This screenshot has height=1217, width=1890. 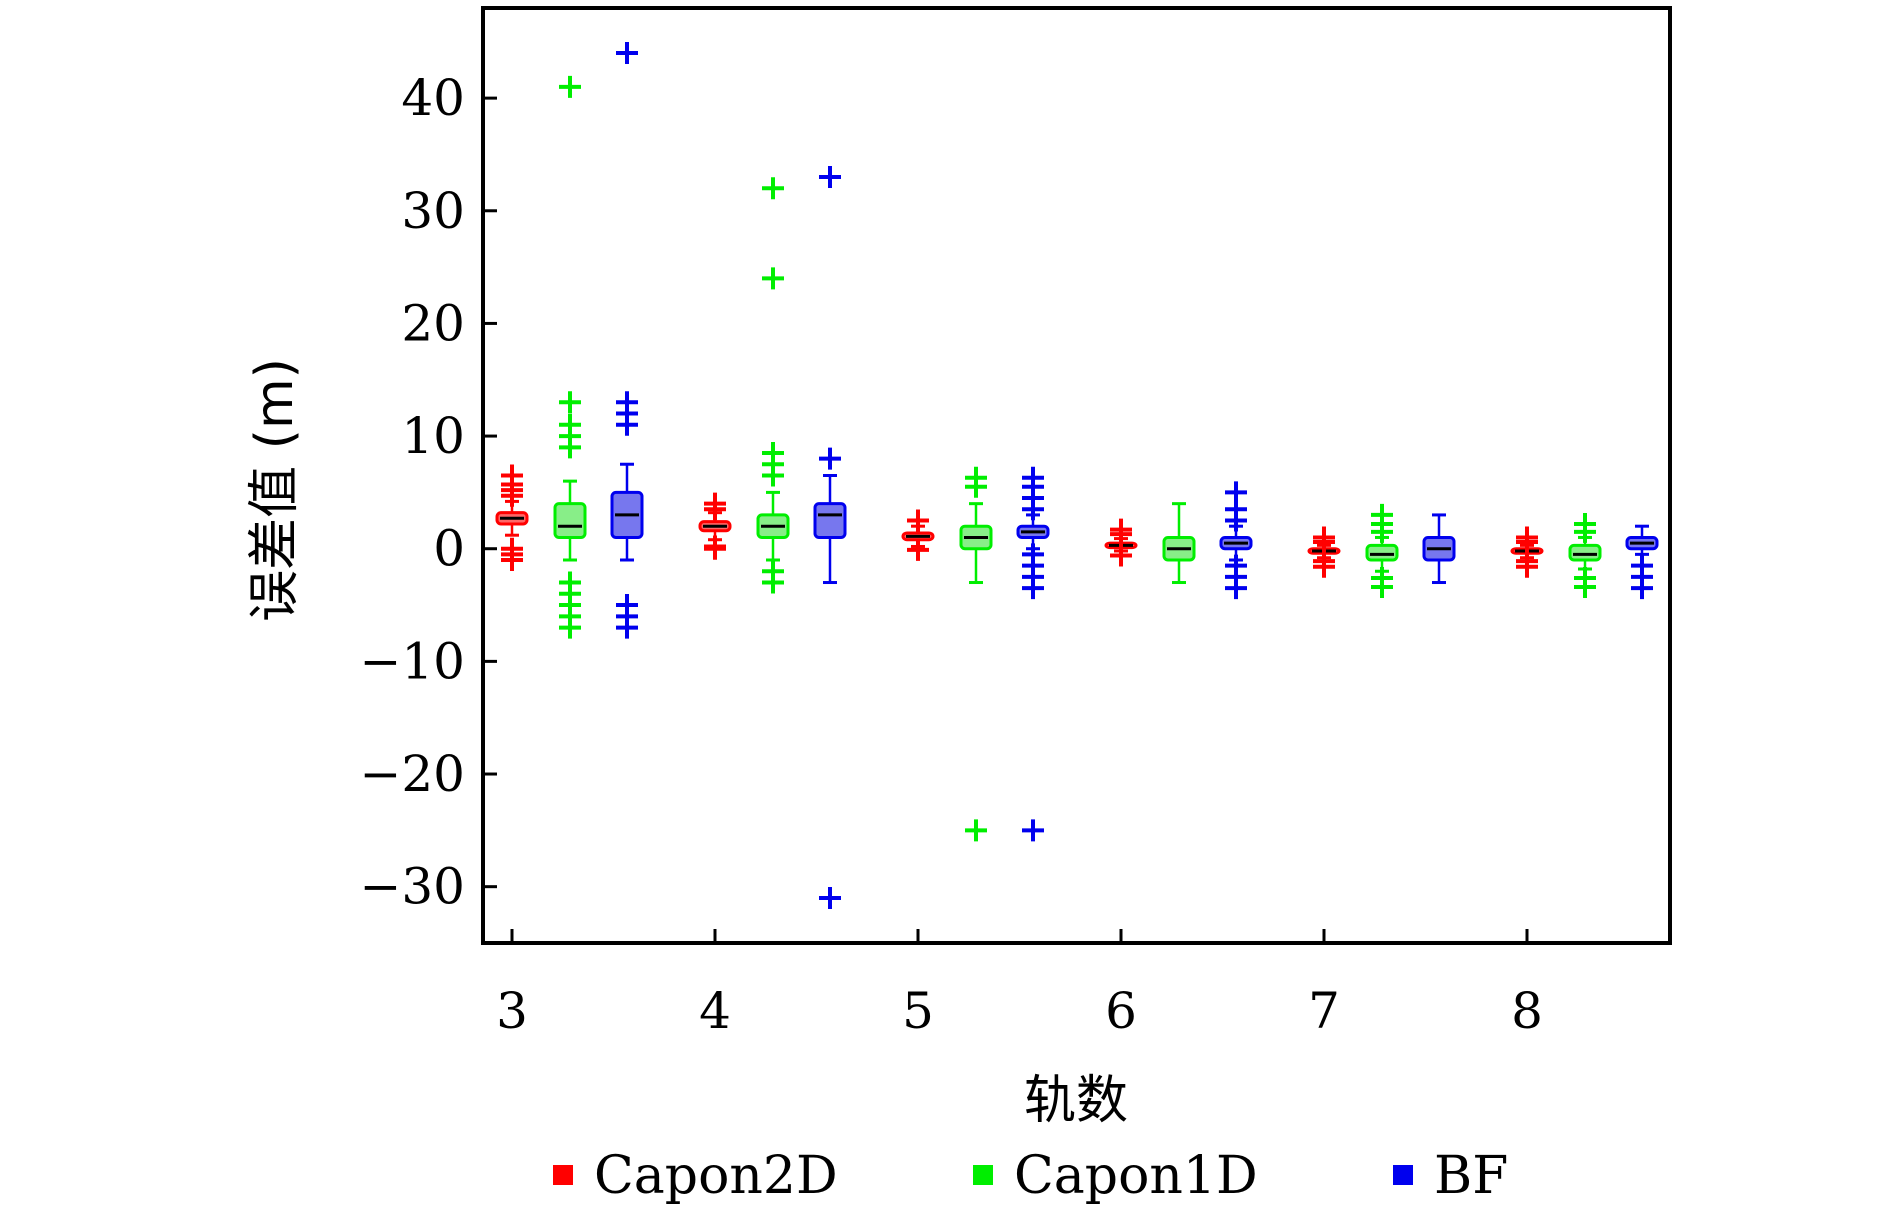 What do you see at coordinates (1136, 1176) in the screenshot?
I see `legend-label: Capon1D` at bounding box center [1136, 1176].